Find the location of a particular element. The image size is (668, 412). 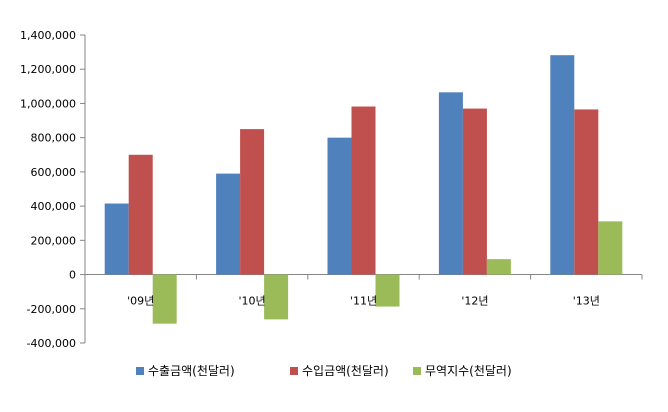

y-tick-label: 800,000 is located at coordinates (54, 138).